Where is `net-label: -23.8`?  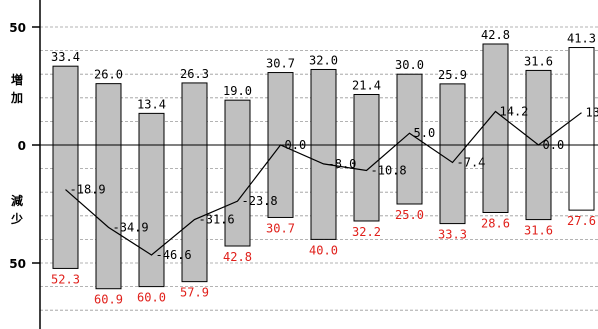
net-label: -23.8 is located at coordinates (260, 201).